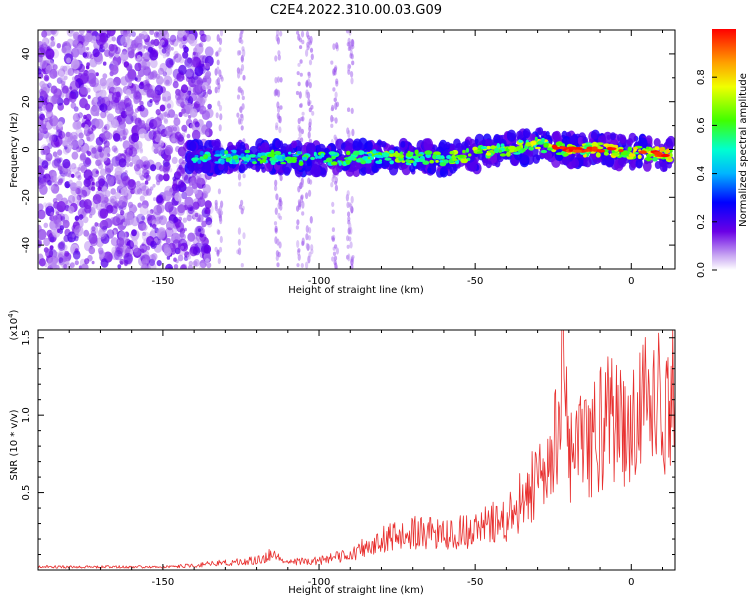  I want to click on x-tick-label: -100, so click(319, 281).